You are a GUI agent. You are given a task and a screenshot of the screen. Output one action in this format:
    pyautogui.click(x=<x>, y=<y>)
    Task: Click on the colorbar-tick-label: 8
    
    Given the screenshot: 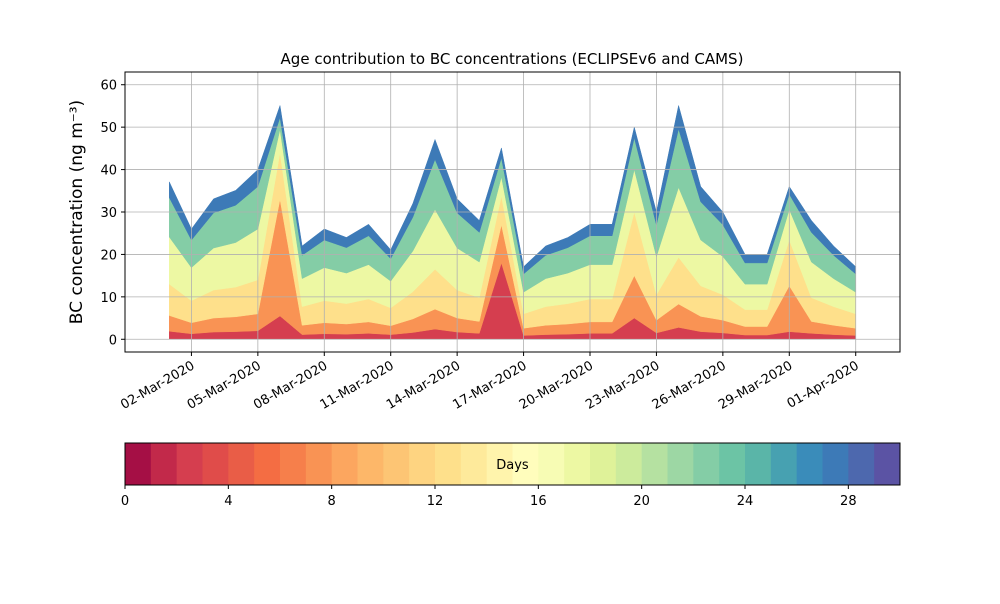 What is the action you would take?
    pyautogui.click(x=332, y=501)
    